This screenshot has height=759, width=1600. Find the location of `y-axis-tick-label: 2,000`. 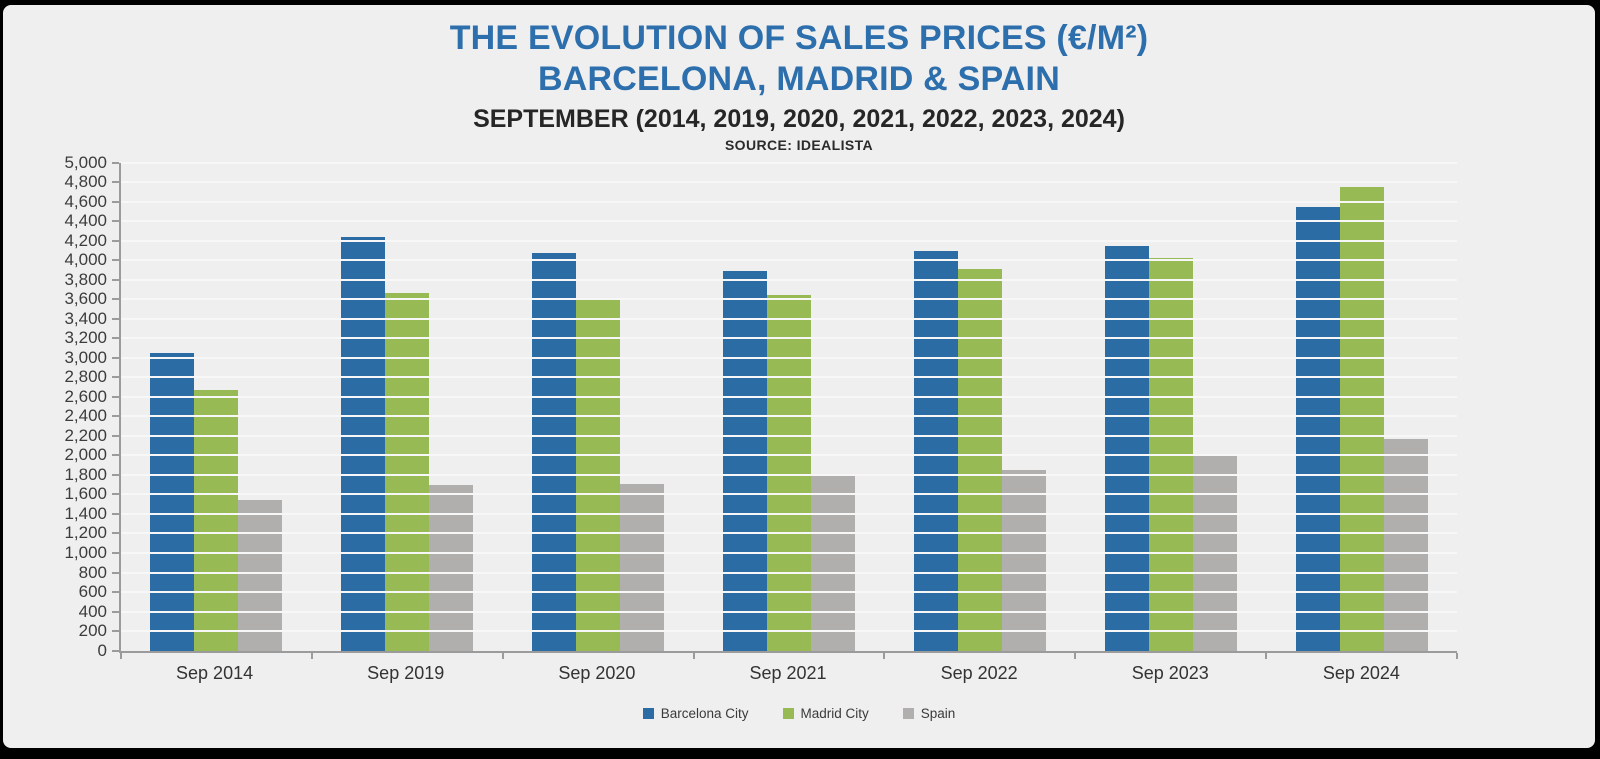

y-axis-tick-label: 2,000 is located at coordinates (85, 455).